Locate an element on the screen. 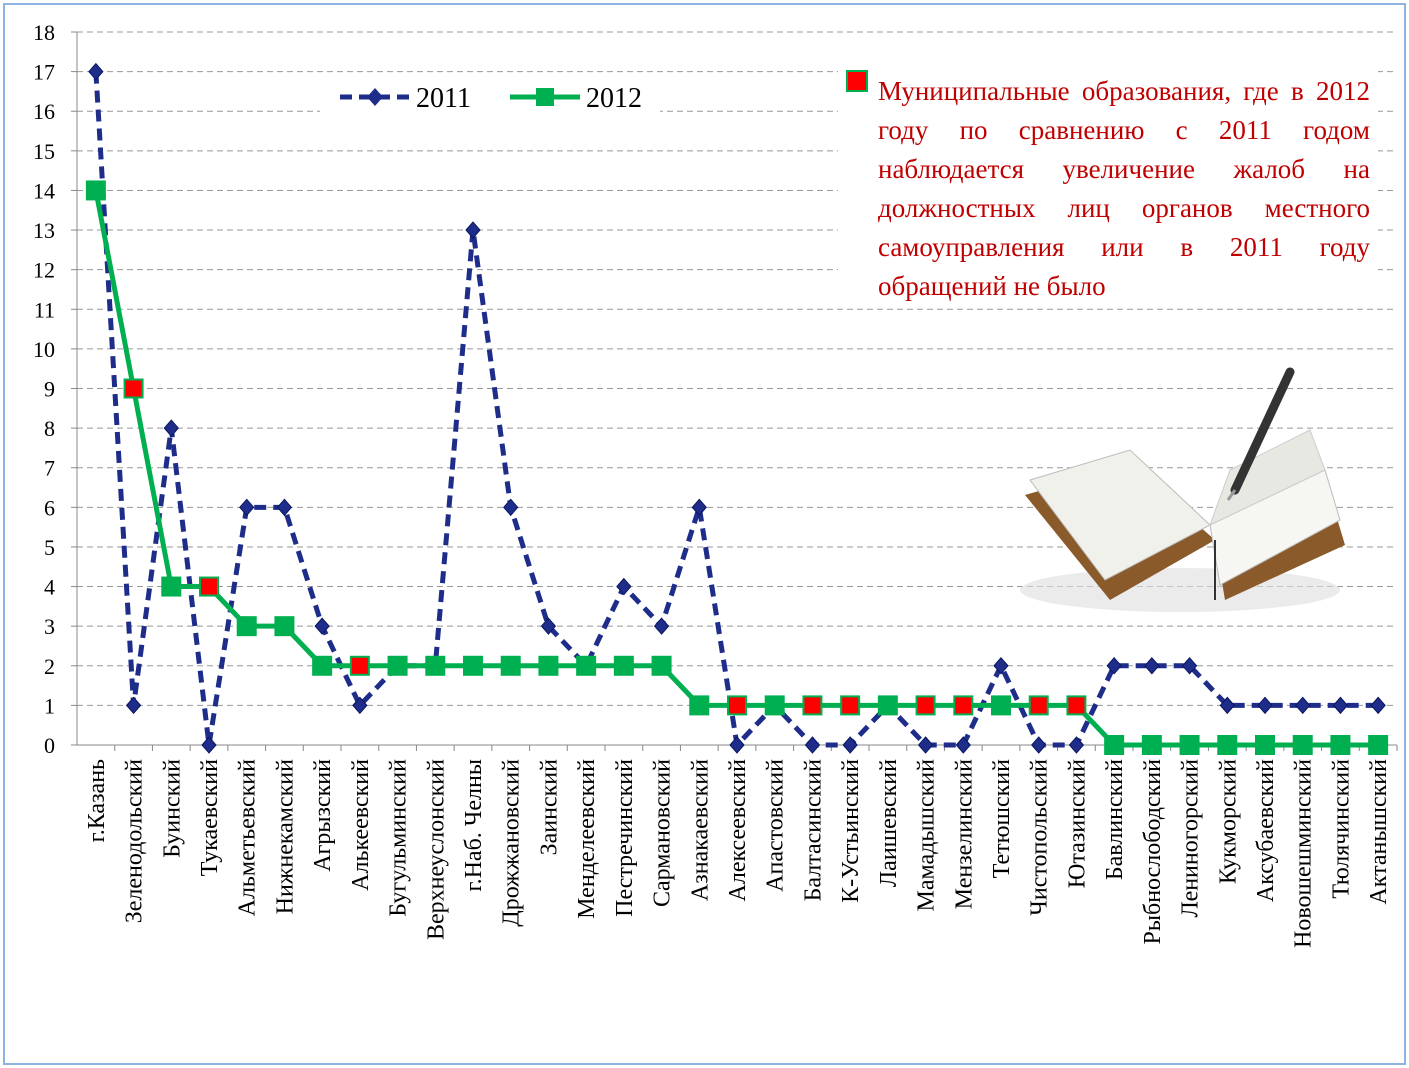  y-tick-label: 4 is located at coordinates (49, 587).